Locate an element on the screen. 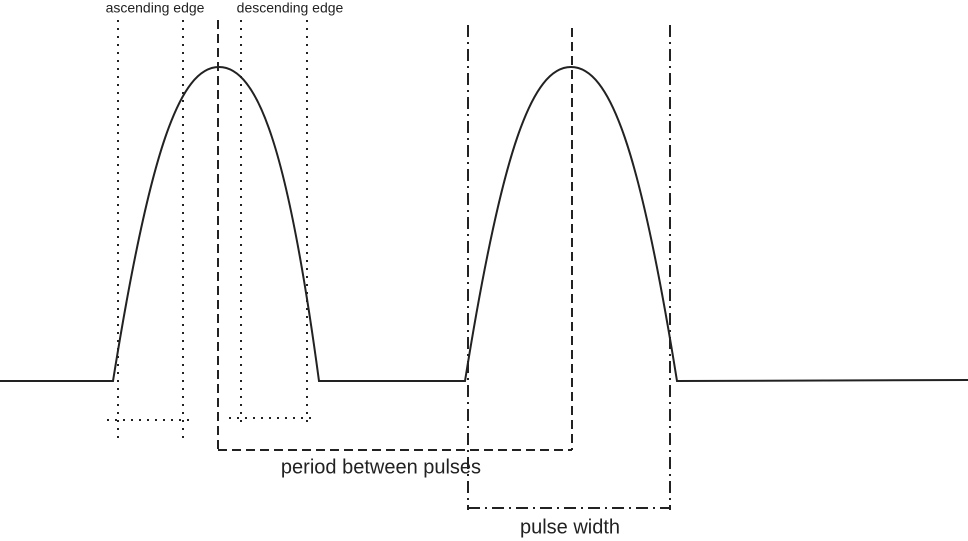 This screenshot has width=968, height=541. label: descending edge is located at coordinates (290, 8).